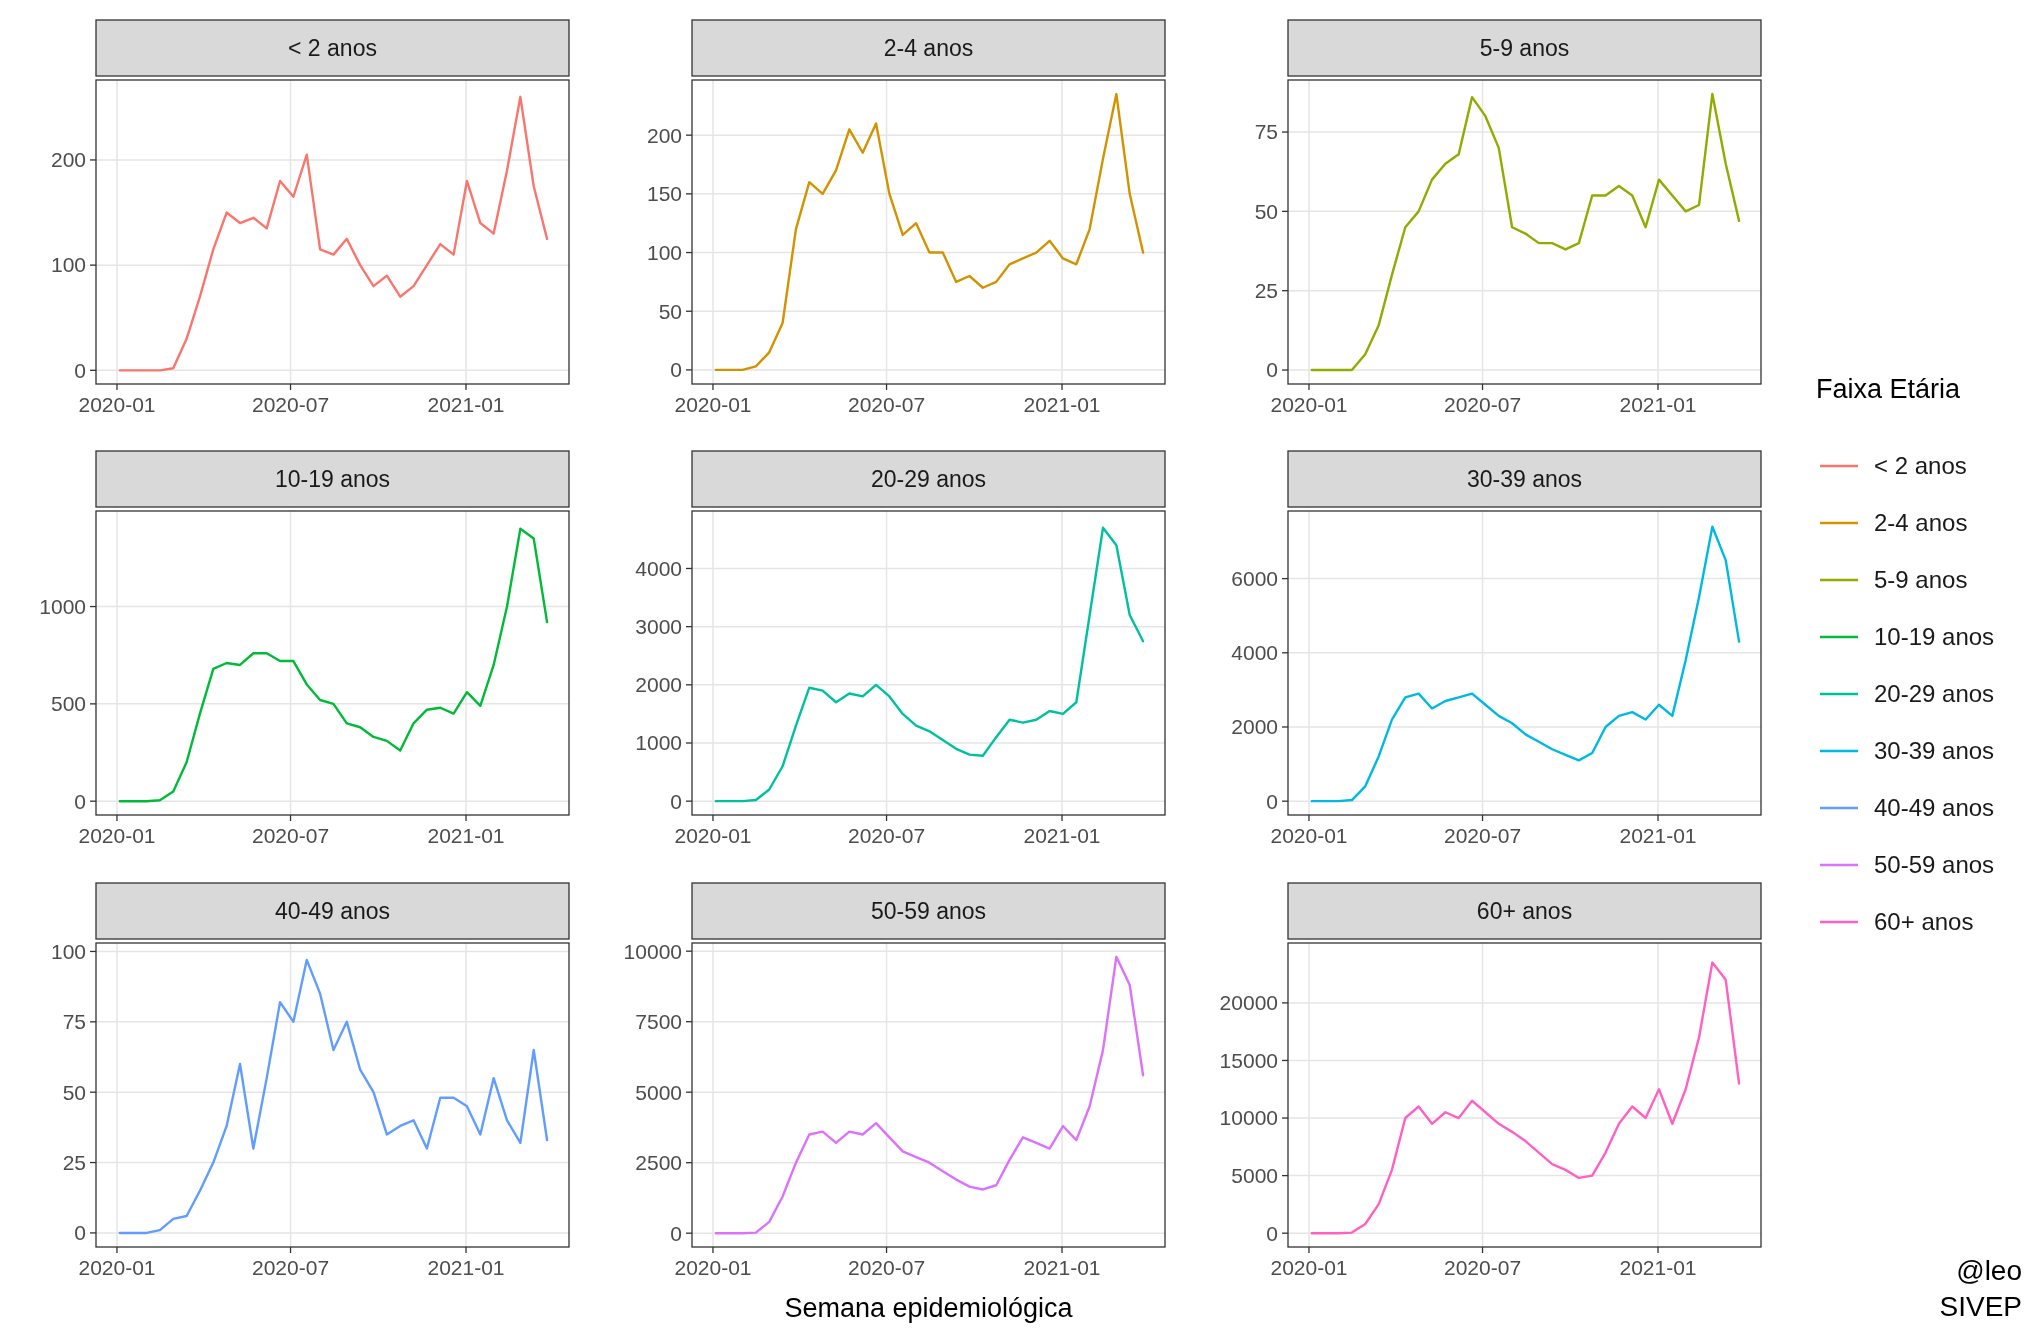 Image resolution: width=2038 pixels, height=1334 pixels. I want to click on y-tick-label: 2500, so click(658, 1163).